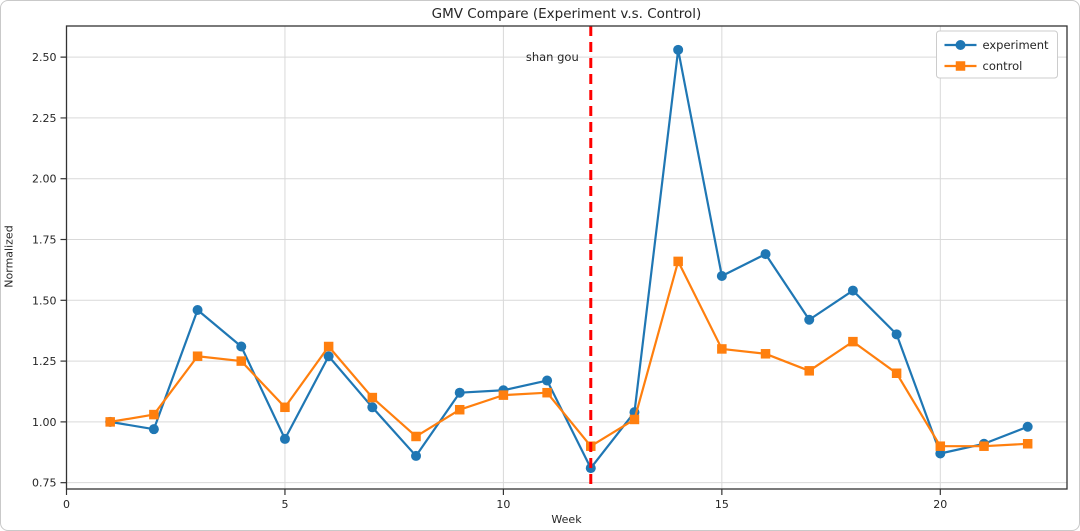 This screenshot has height=531, width=1080. I want to click on legend-item-experiment: experiment, so click(997, 45).